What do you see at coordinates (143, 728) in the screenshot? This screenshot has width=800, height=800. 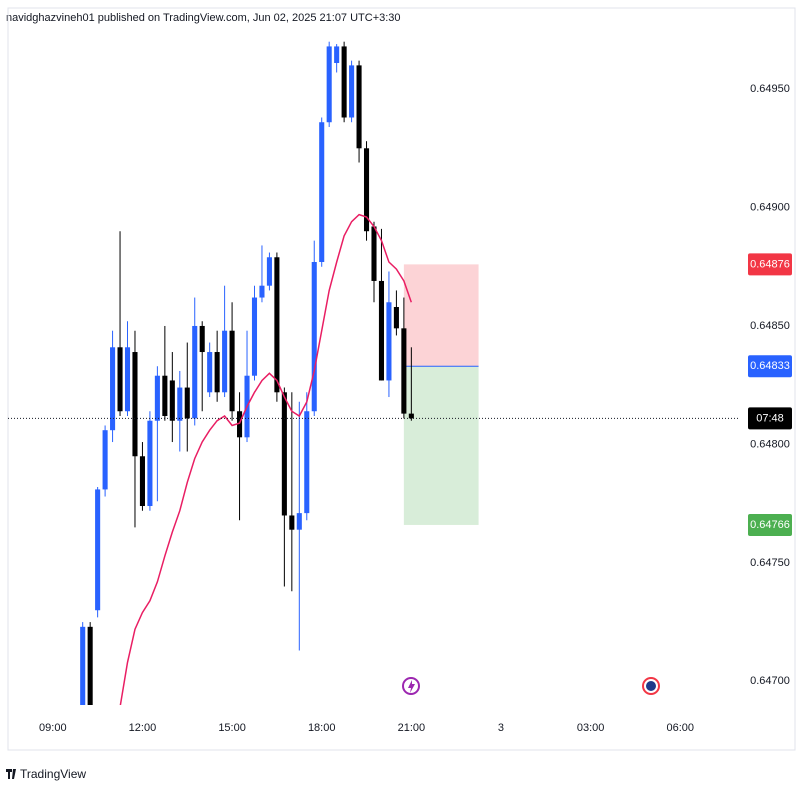 I see `x-tick-label: 12:00` at bounding box center [143, 728].